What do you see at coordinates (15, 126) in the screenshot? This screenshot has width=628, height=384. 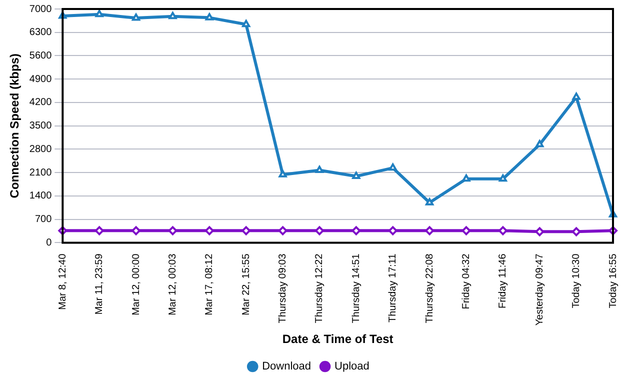 I see `y-axis-title: Connection Speed (kbps)` at bounding box center [15, 126].